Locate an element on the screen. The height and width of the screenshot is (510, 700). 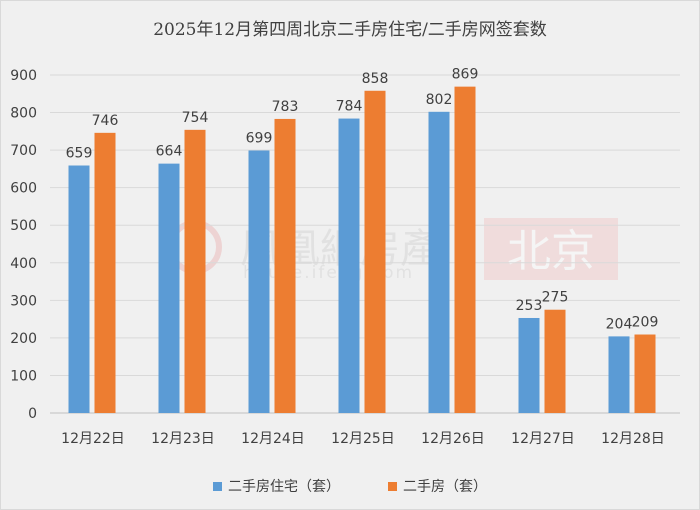
x-tick-label: 12月26日 is located at coordinates (453, 439).